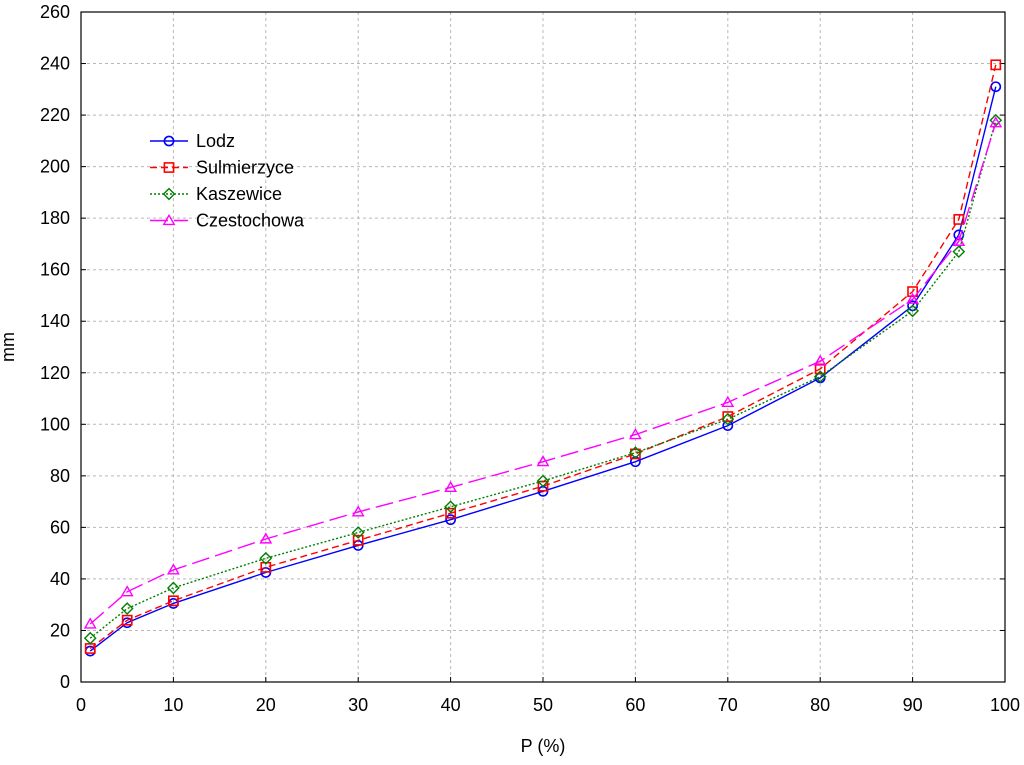 Image resolution: width=1024 pixels, height=765 pixels. What do you see at coordinates (60, 630) in the screenshot?
I see `y-tick-label: 20` at bounding box center [60, 630].